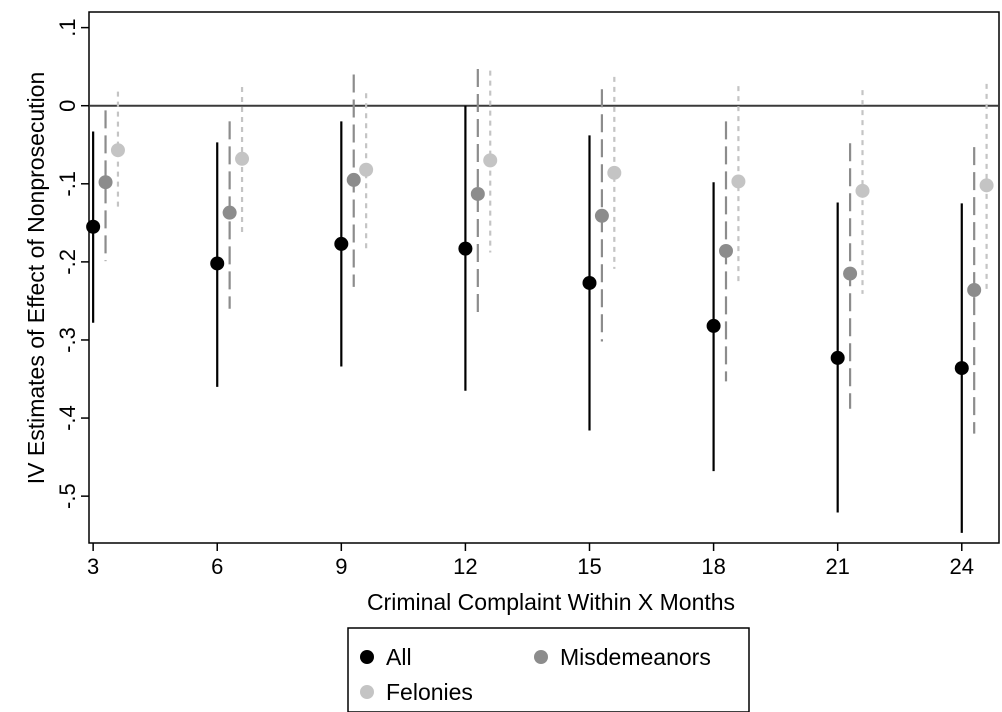 The image size is (1002, 712). What do you see at coordinates (399, 657) in the screenshot?
I see `legend-label-all: All` at bounding box center [399, 657].